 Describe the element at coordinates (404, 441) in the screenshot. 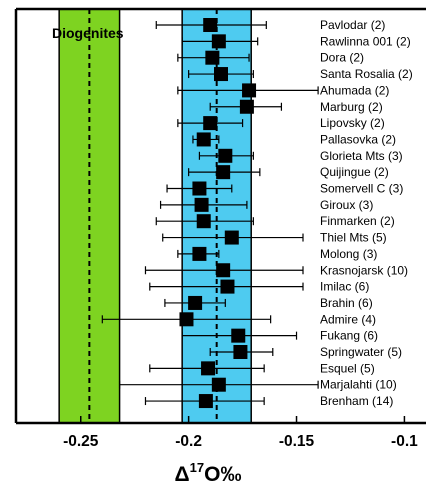

I see `x-tick-label-3: -0.1` at that location.